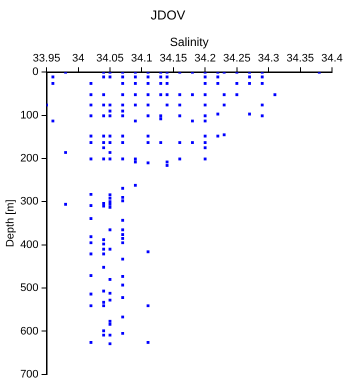 This screenshot has width=346, height=384. What do you see at coordinates (189, 42) in the screenshot?
I see `x-axis-title: Salinity` at bounding box center [189, 42].